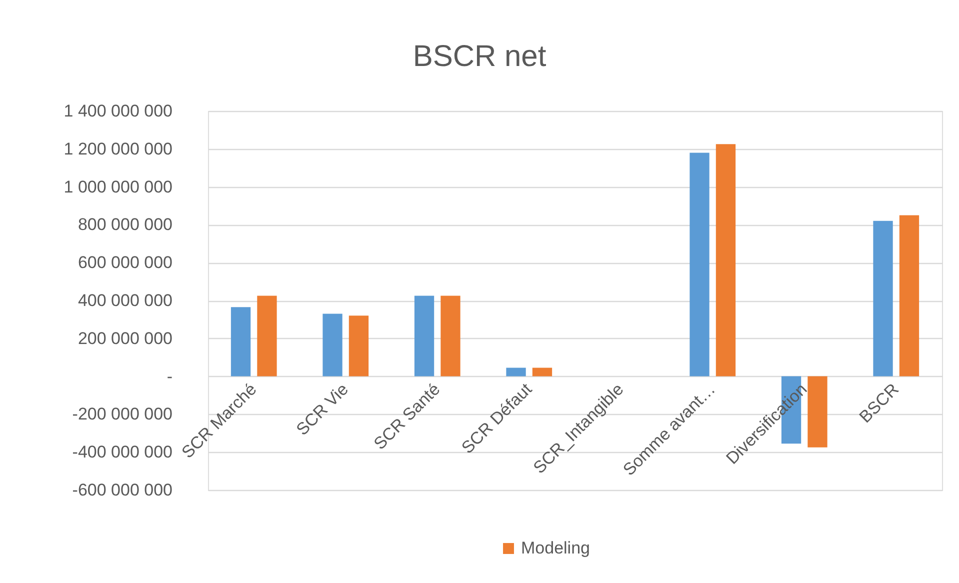  I want to click on y-tick-label: 1 400 000 000, so click(118, 111).